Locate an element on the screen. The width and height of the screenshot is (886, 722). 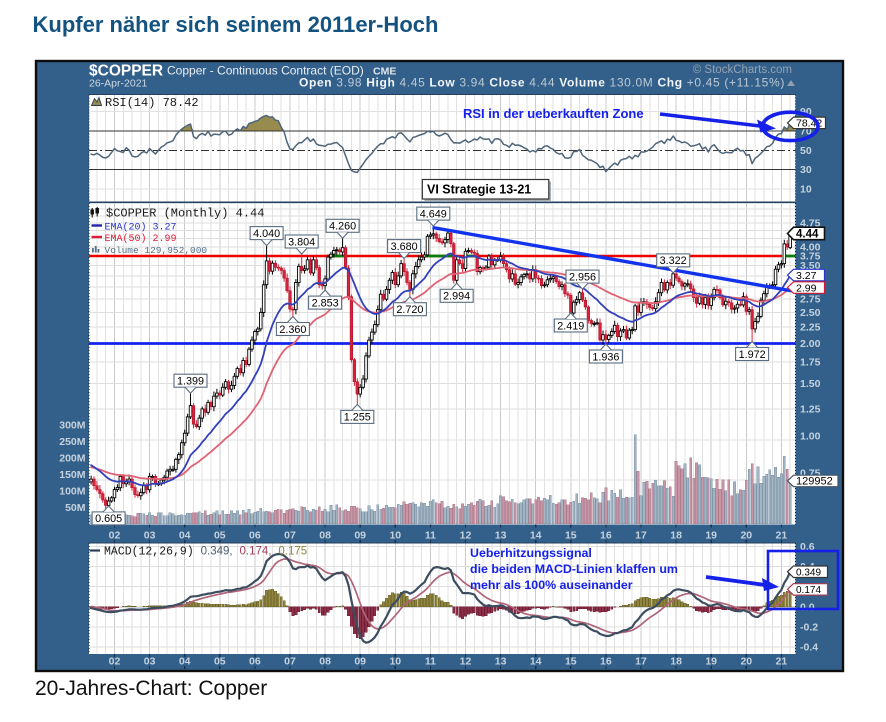
svg-text: 50 is located at coordinates (806, 151).